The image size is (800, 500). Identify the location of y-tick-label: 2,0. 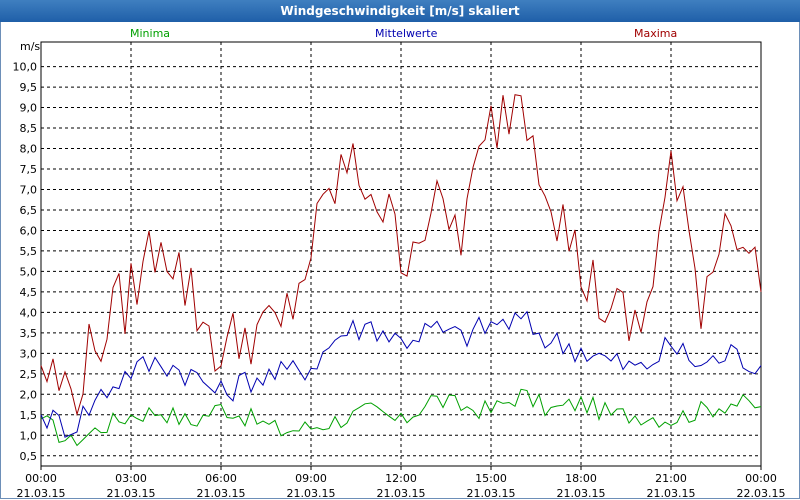
(29, 394).